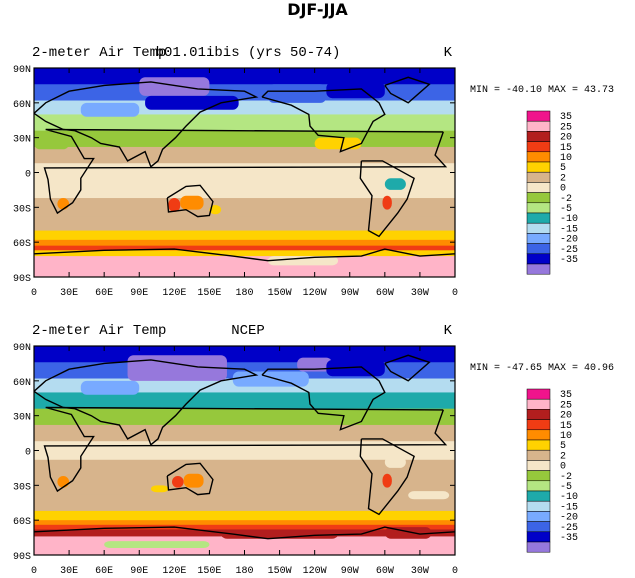  What do you see at coordinates (248, 331) in the screenshot?
I see `panel-center-label: NCEP` at bounding box center [248, 331].